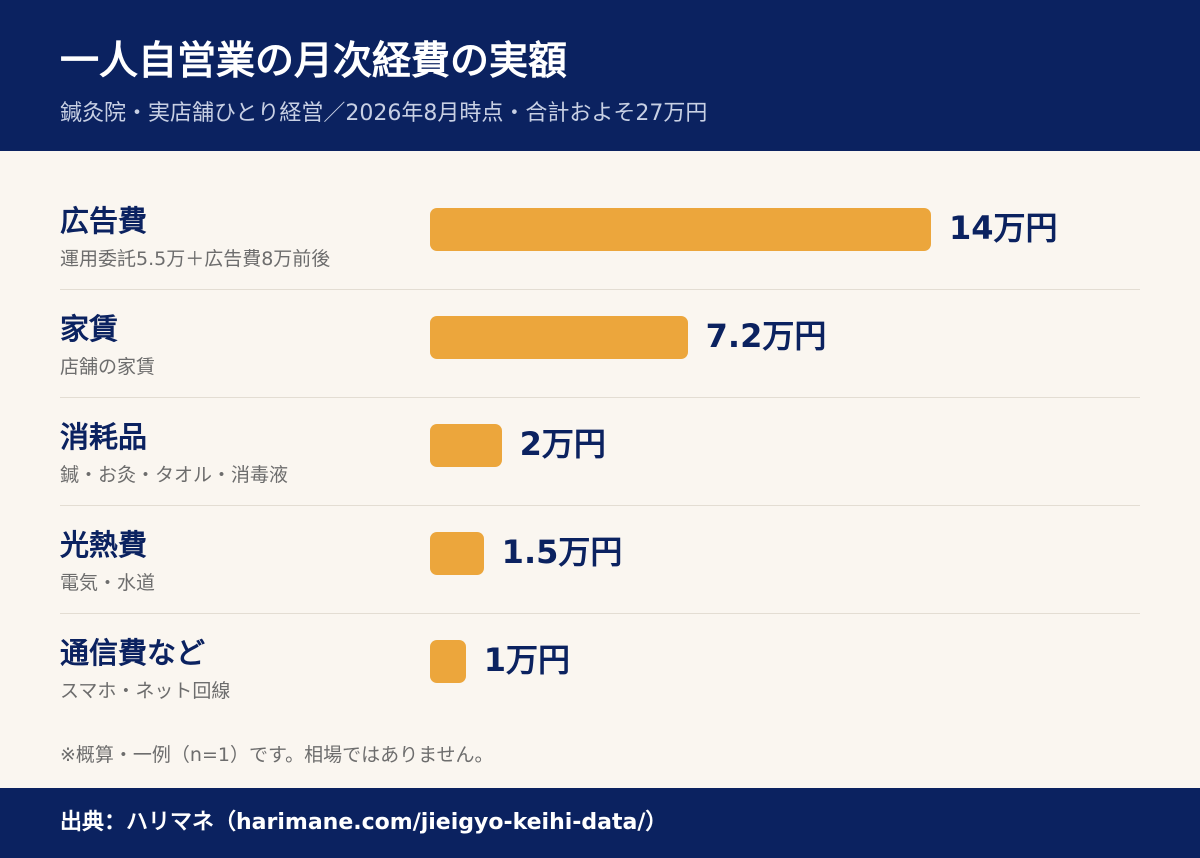  Describe the element at coordinates (562, 444) in the screenshot. I see `value-label: 2万円` at that location.